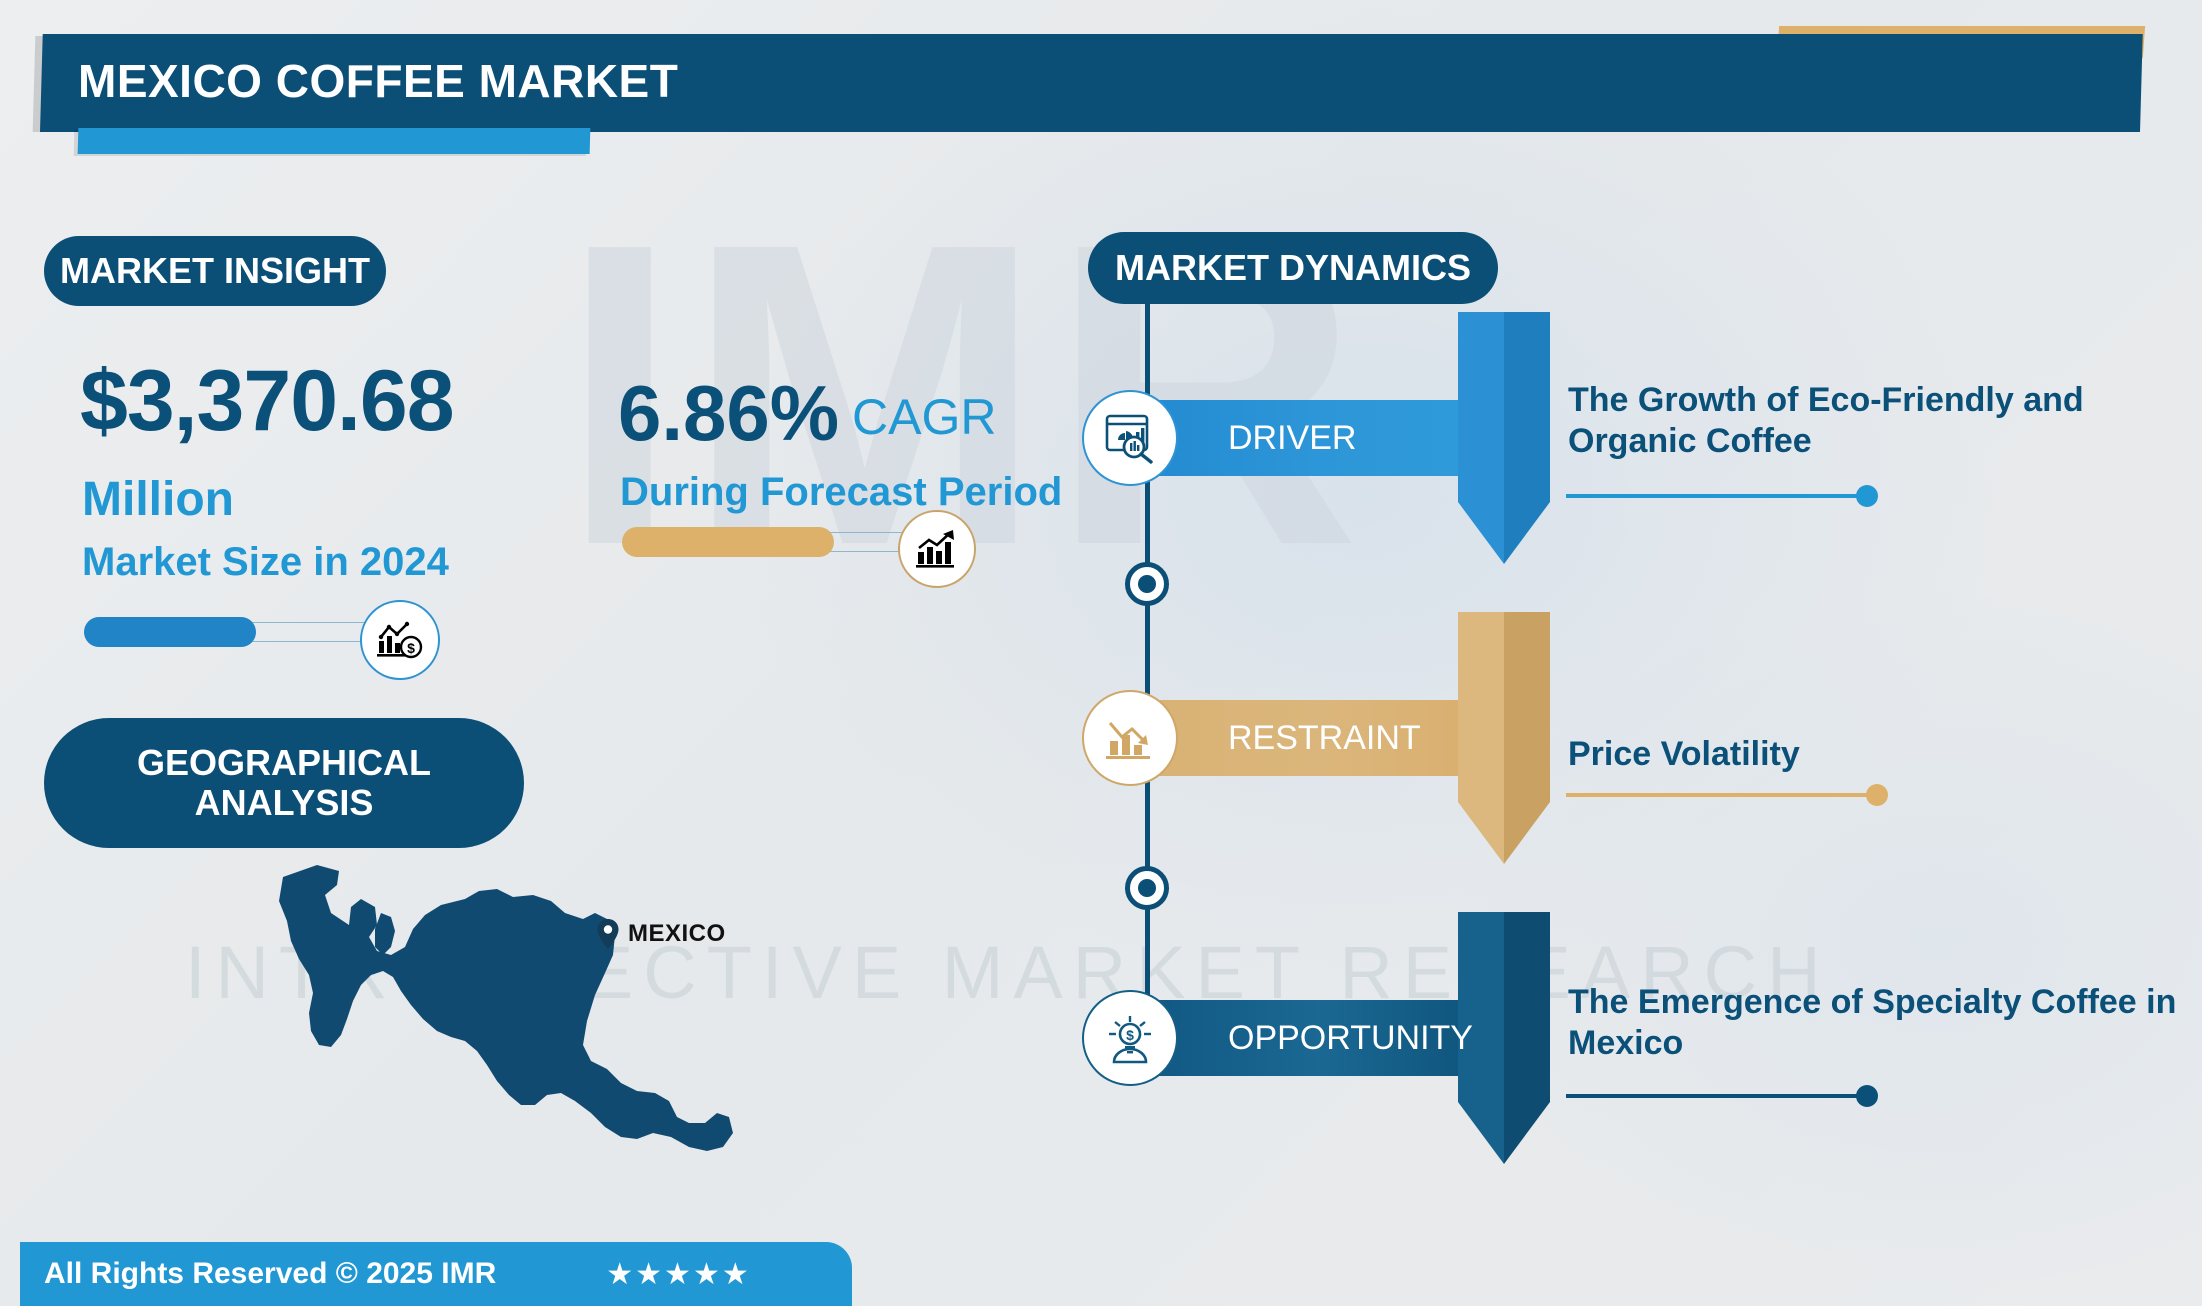 Image resolution: width=2202 pixels, height=1306 pixels. I want to click on restraint-underline, so click(1727, 795).